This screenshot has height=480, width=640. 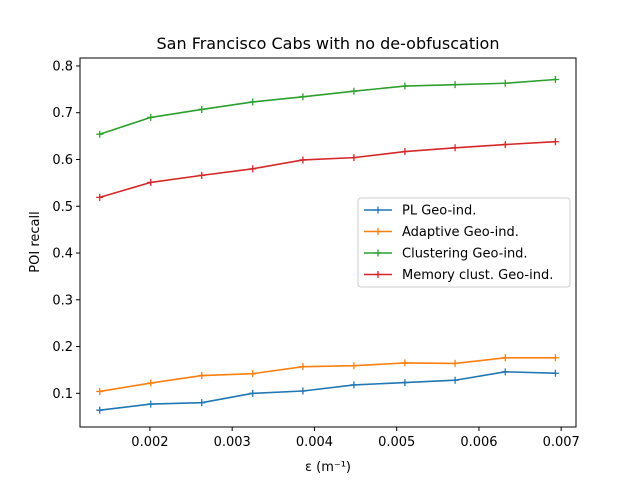 What do you see at coordinates (62, 347) in the screenshot?
I see `y-tick-label: 0.2` at bounding box center [62, 347].